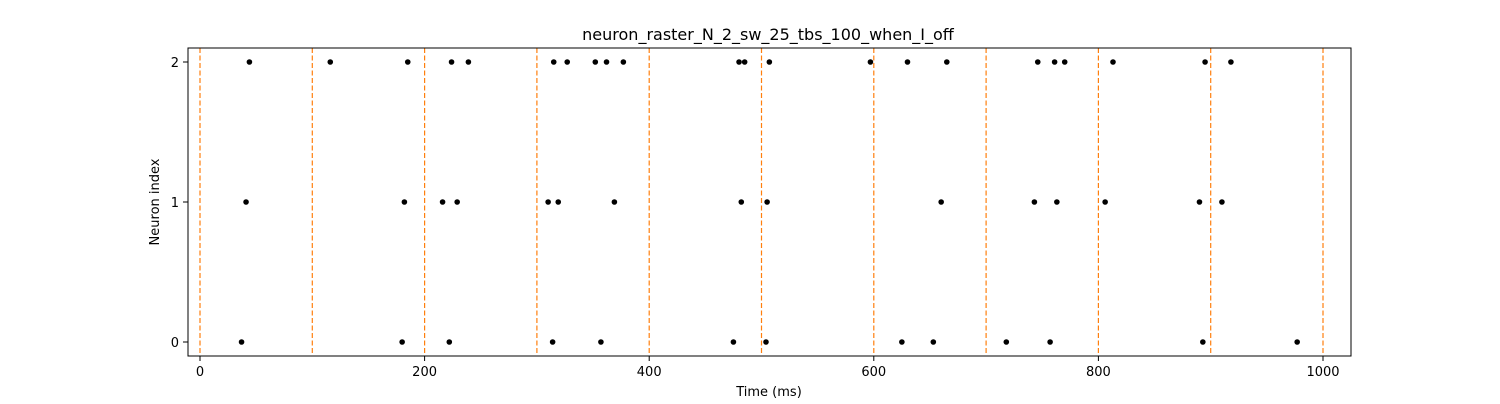 This screenshot has height=404, width=1500. Describe the element at coordinates (649, 372) in the screenshot. I see `x-tick-label: 400` at that location.